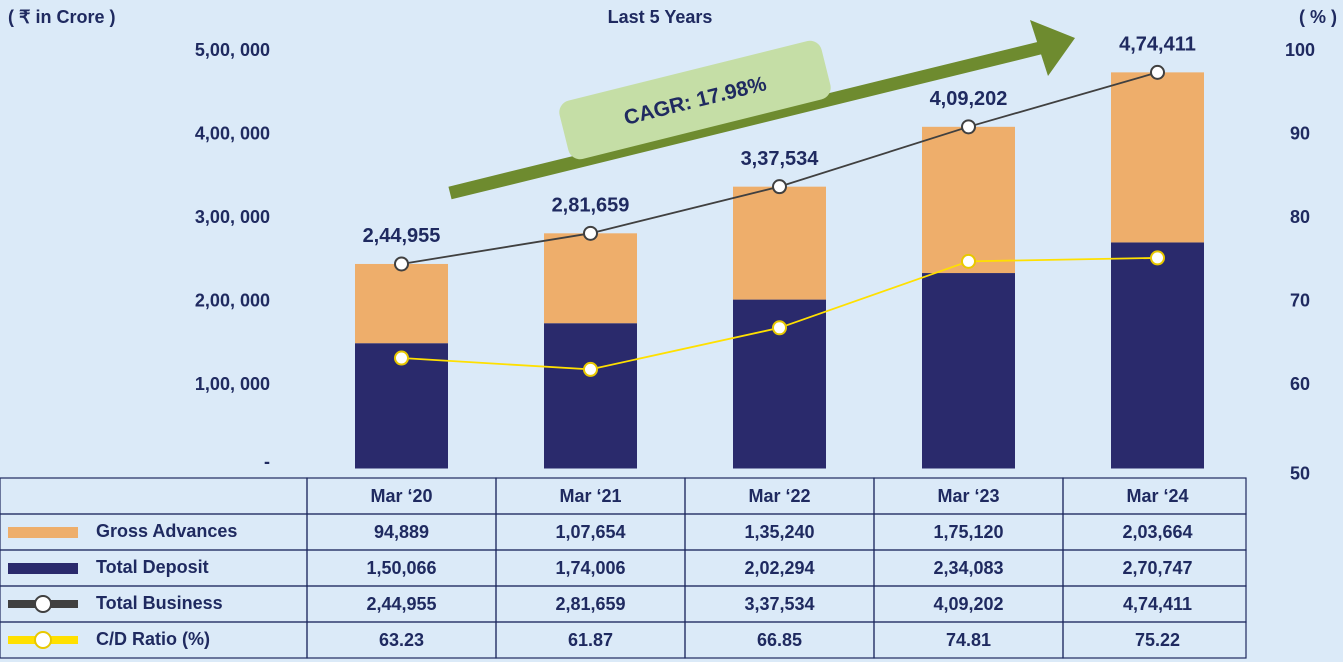 The image size is (1343, 662). What do you see at coordinates (590, 640) in the screenshot?
I see `table-value: 61.87` at bounding box center [590, 640].